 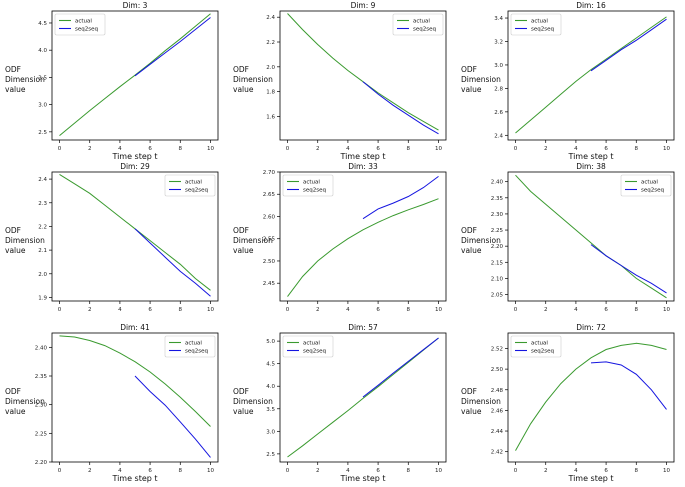 I want to click on y-tick-label: 2.52, so click(x=497, y=349).